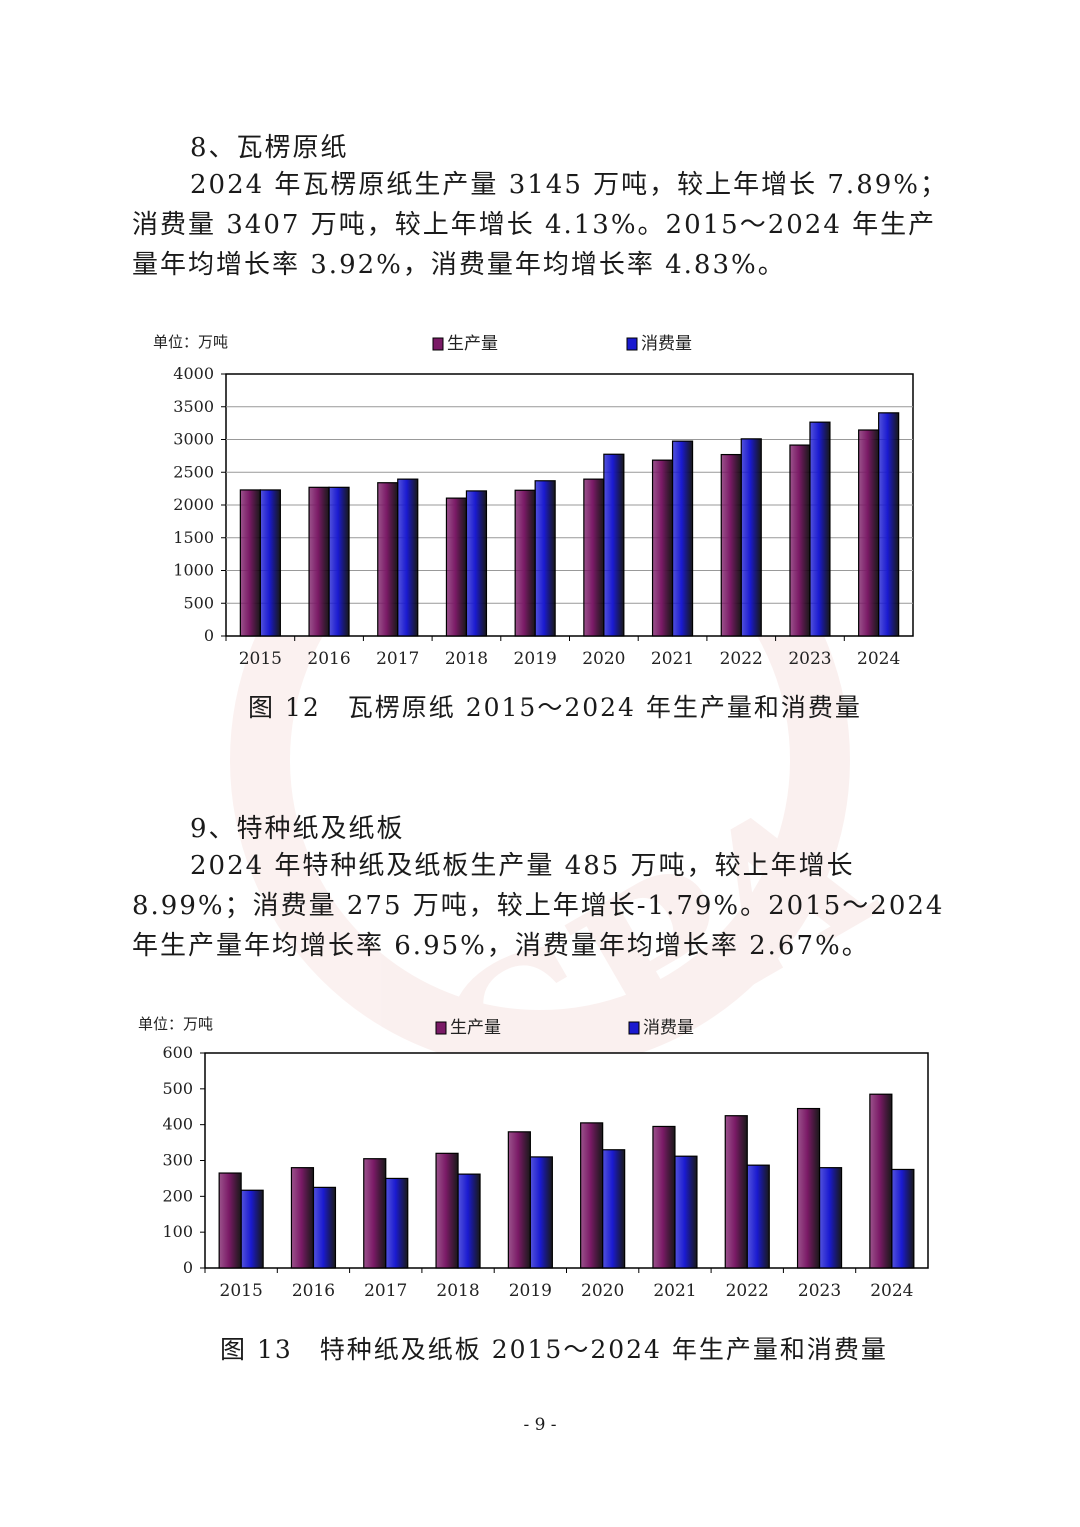 Image resolution: width=1080 pixels, height=1527 pixels. What do you see at coordinates (177, 1195) in the screenshot?
I see `y-tick-label: 200` at bounding box center [177, 1195].